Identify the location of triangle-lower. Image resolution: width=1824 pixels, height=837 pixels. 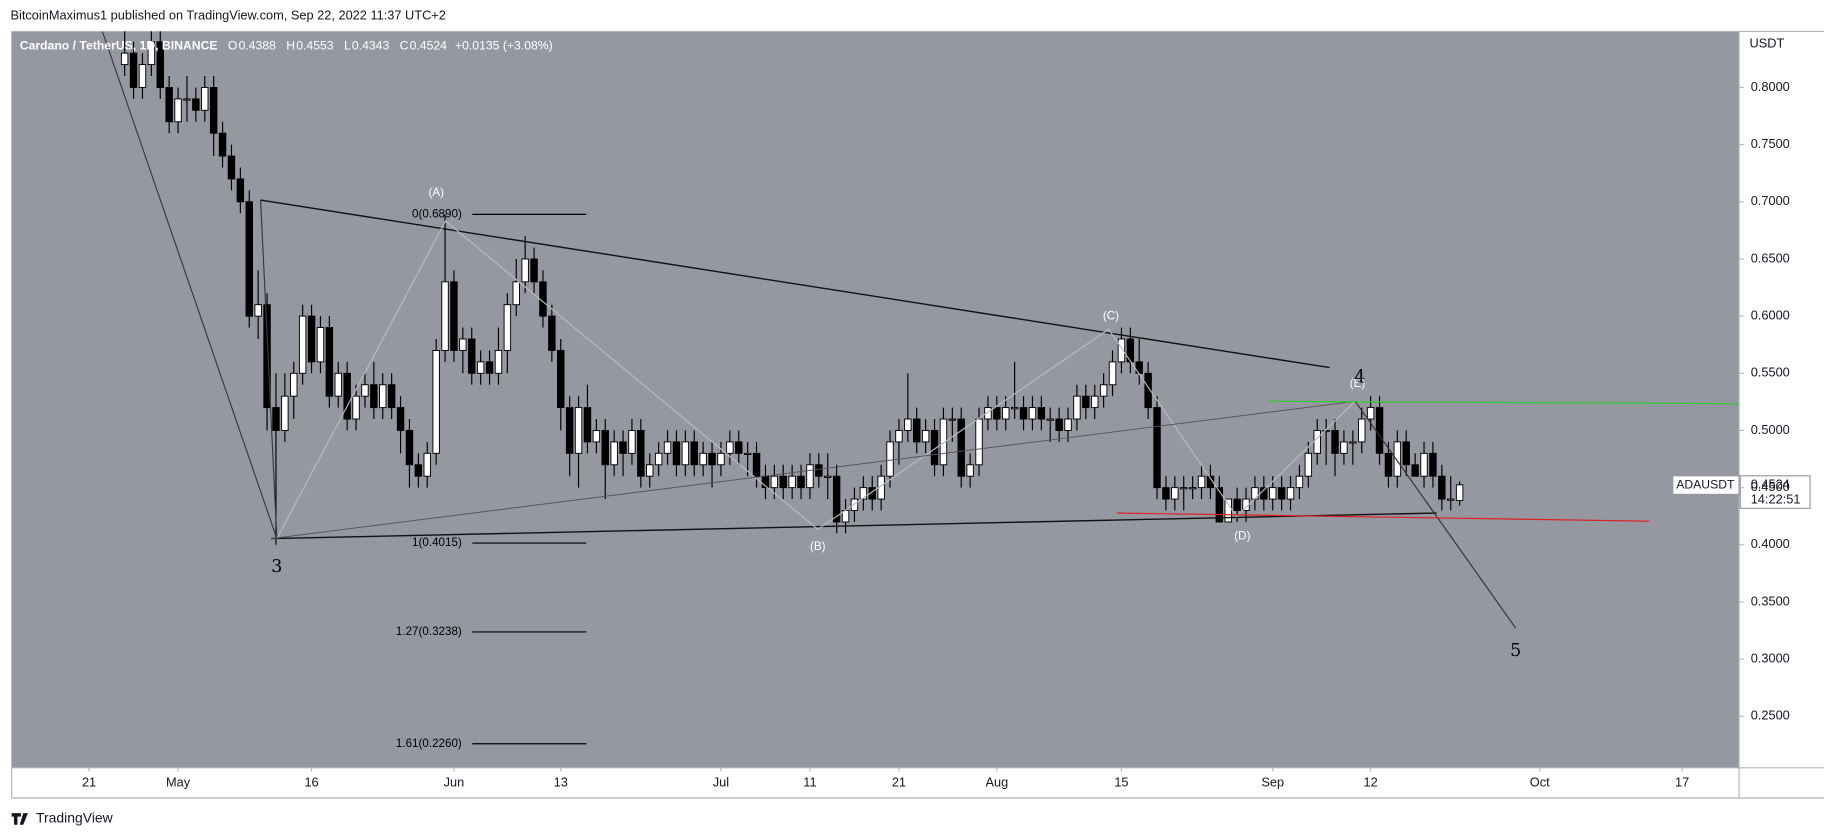
(854, 526).